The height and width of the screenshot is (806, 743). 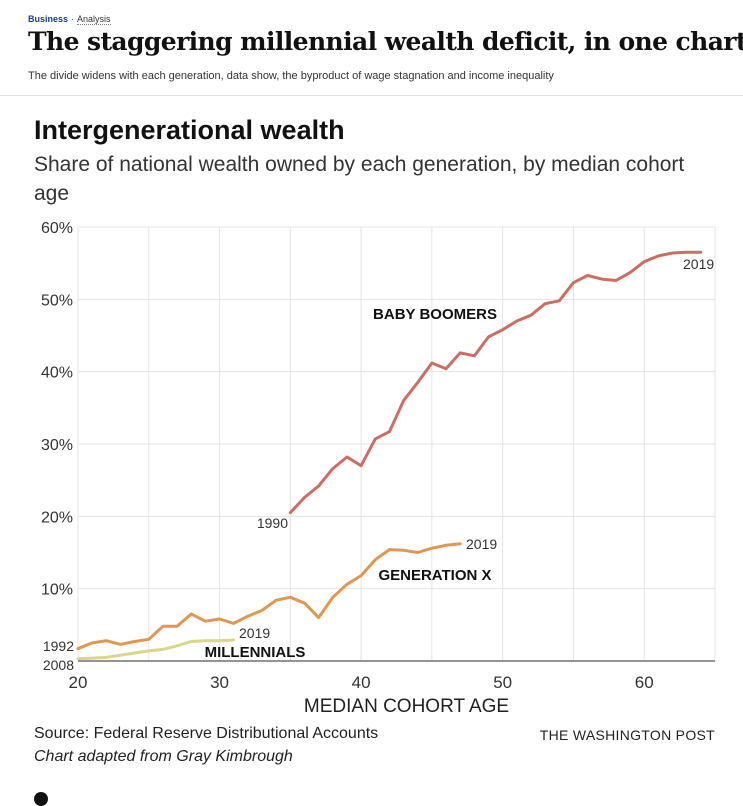 I want to click on y-tick-label: 50%, so click(x=57, y=300).